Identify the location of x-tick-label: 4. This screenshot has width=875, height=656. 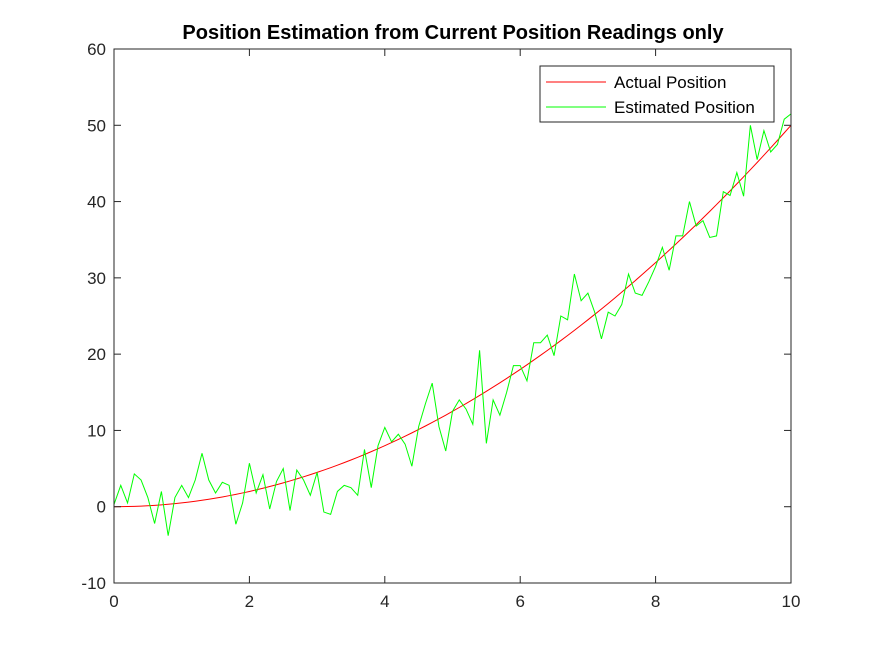
(384, 601).